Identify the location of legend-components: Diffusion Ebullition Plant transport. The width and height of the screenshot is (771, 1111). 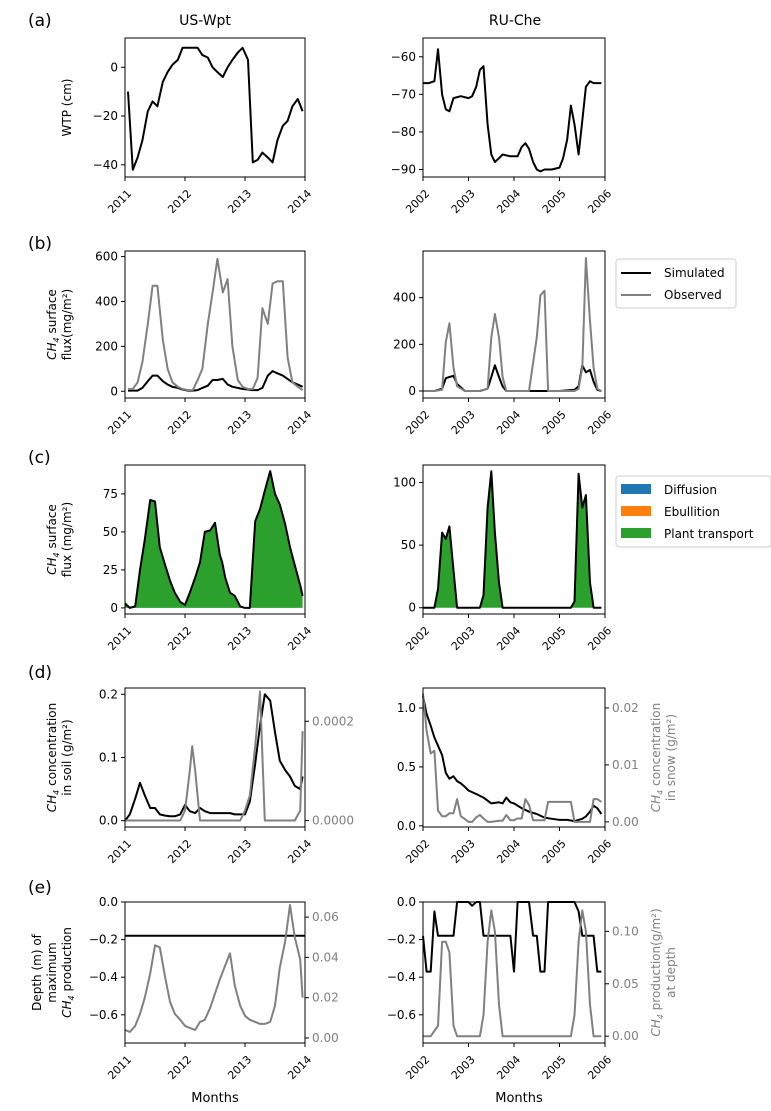
(693, 511).